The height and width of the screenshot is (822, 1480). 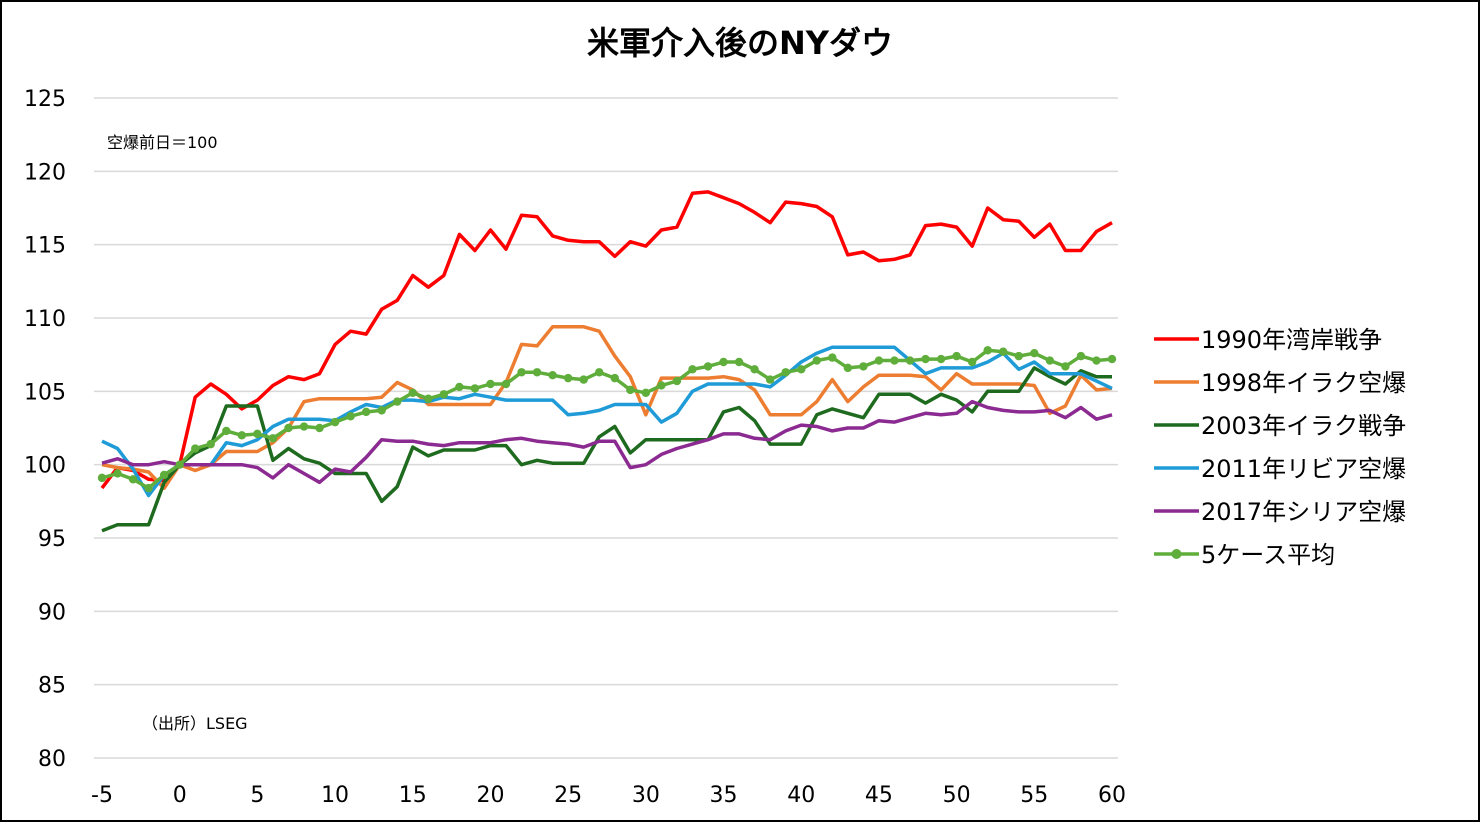 What do you see at coordinates (45, 172) in the screenshot?
I see `y-tick-label: 120` at bounding box center [45, 172].